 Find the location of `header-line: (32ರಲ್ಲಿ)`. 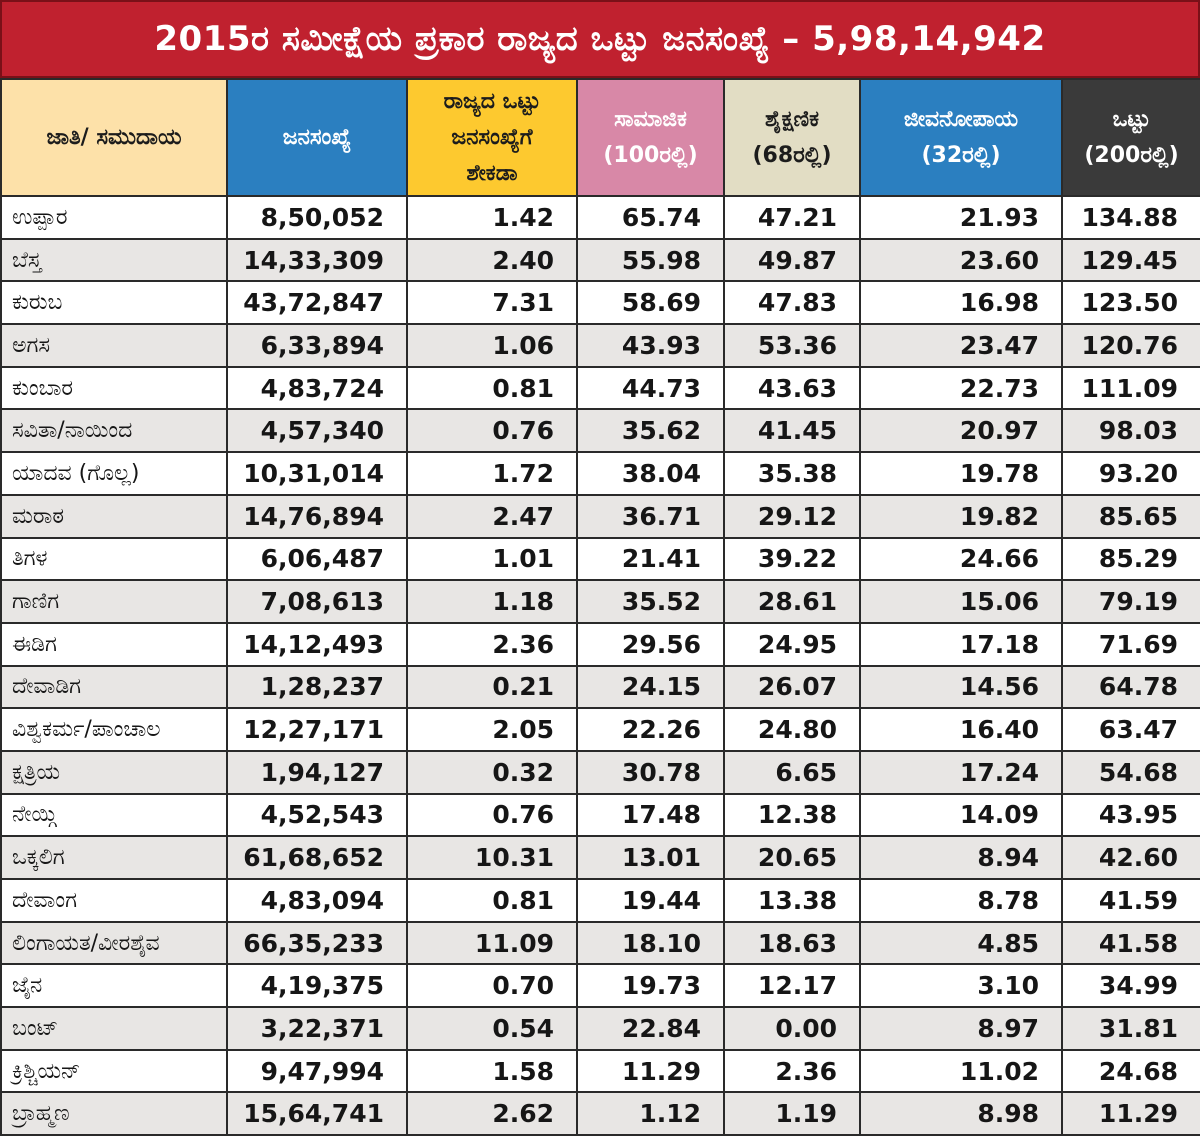

header-line: (32ರಲ್ಲಿ) is located at coordinates (961, 155).